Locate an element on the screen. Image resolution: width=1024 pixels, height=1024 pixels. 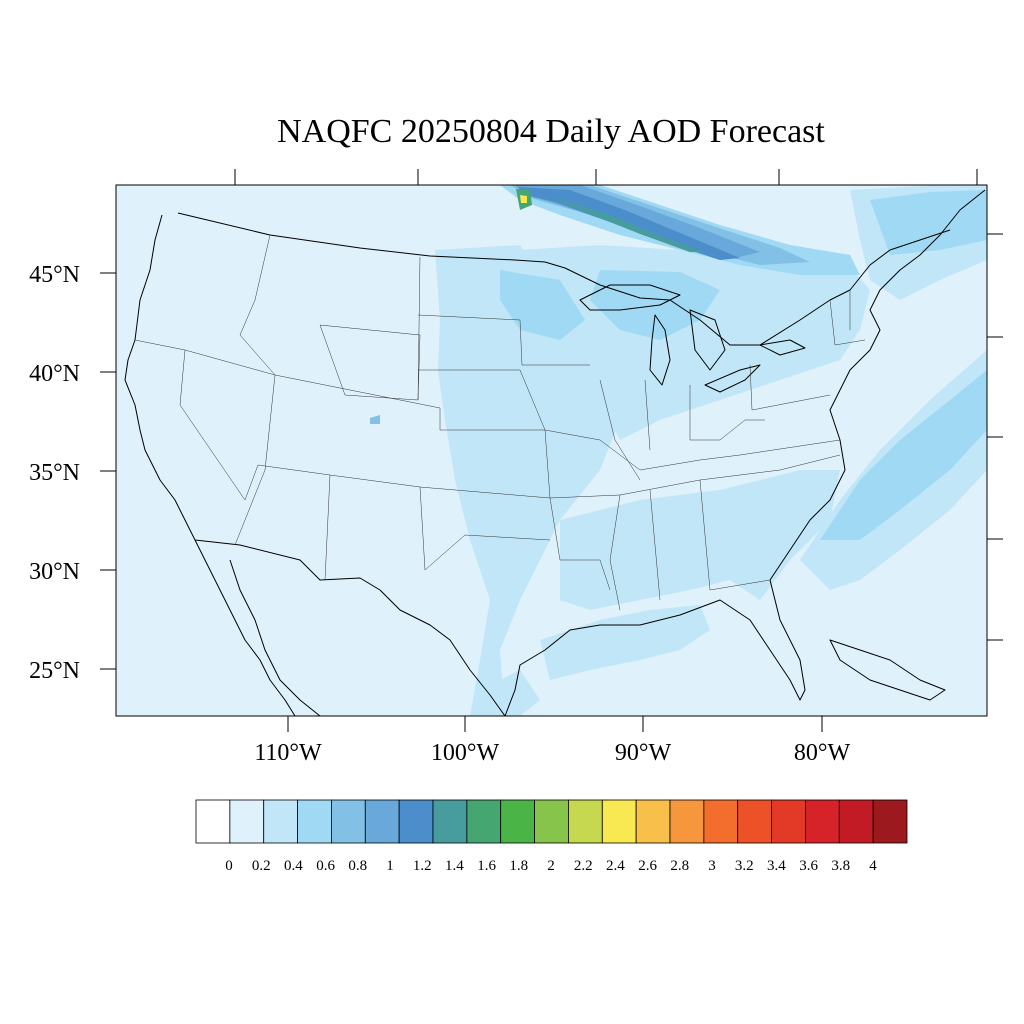
map-title: NAQFC 20250804 Daily AOD Forecast is located at coordinates (551, 131).